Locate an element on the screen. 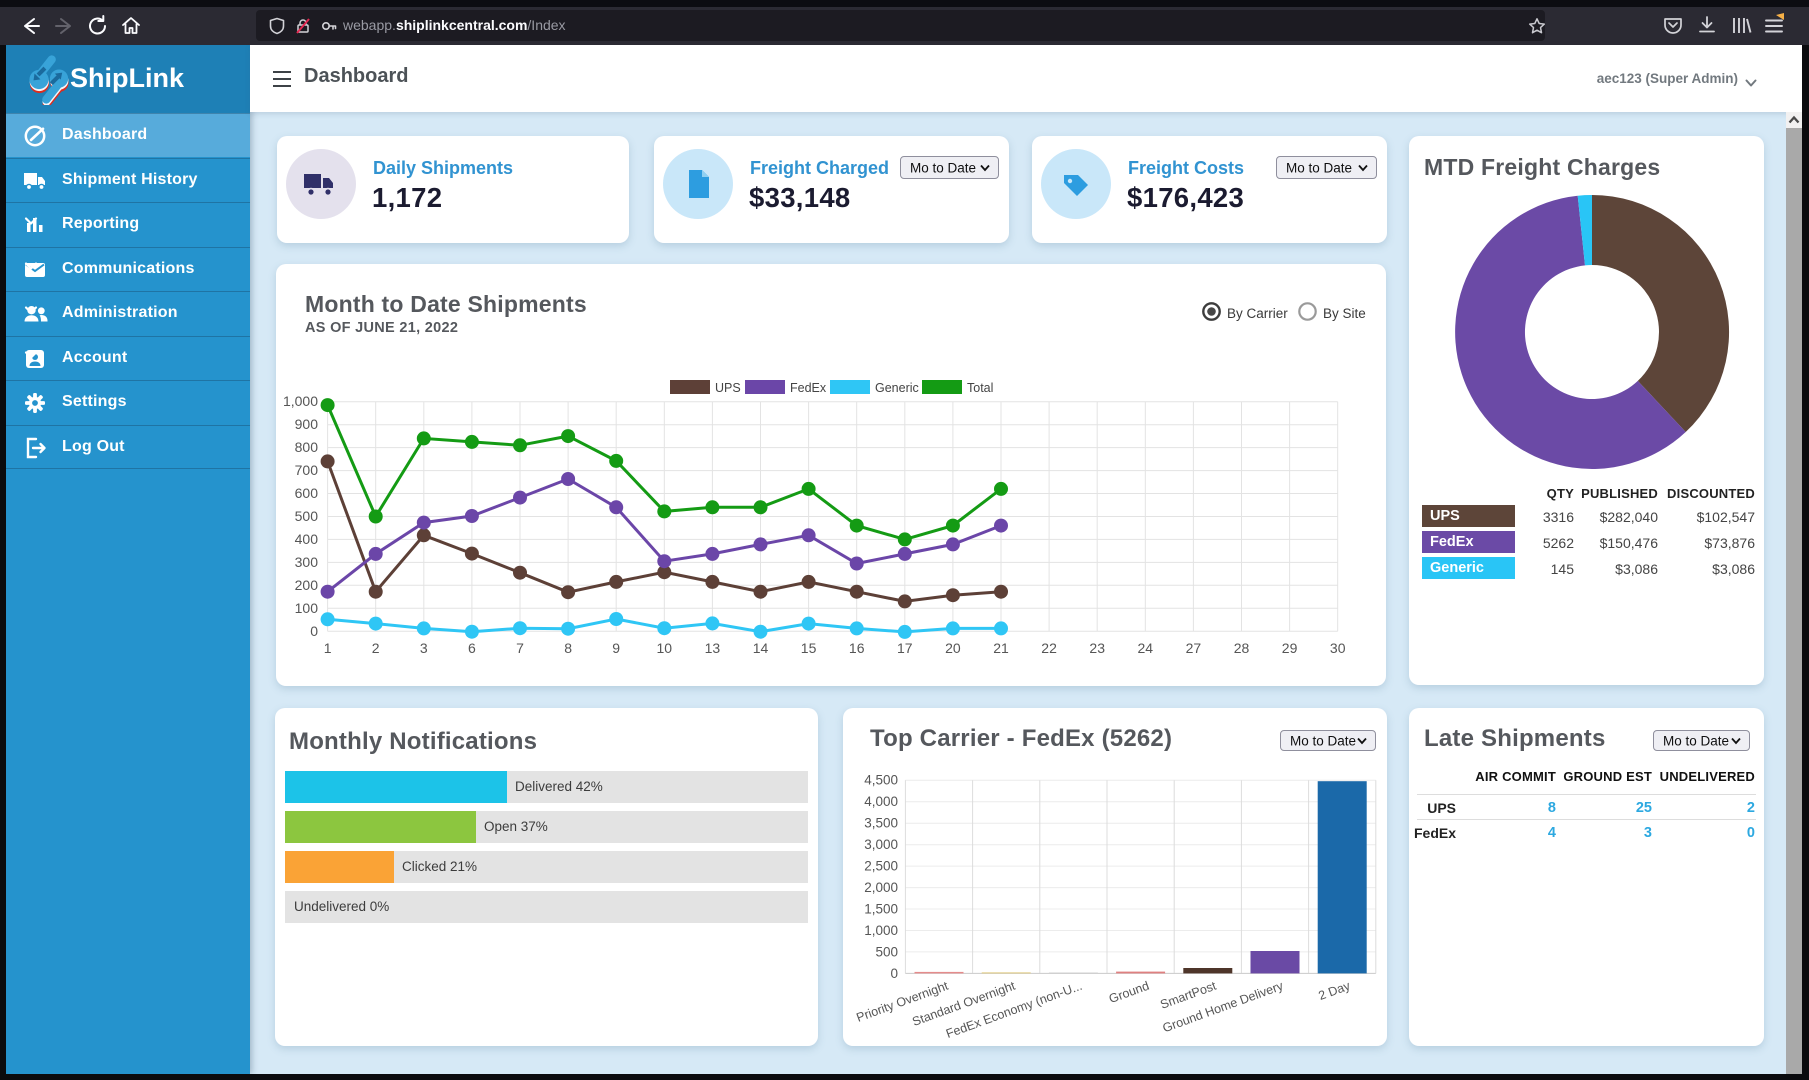  svg-text: 900 is located at coordinates (307, 424).